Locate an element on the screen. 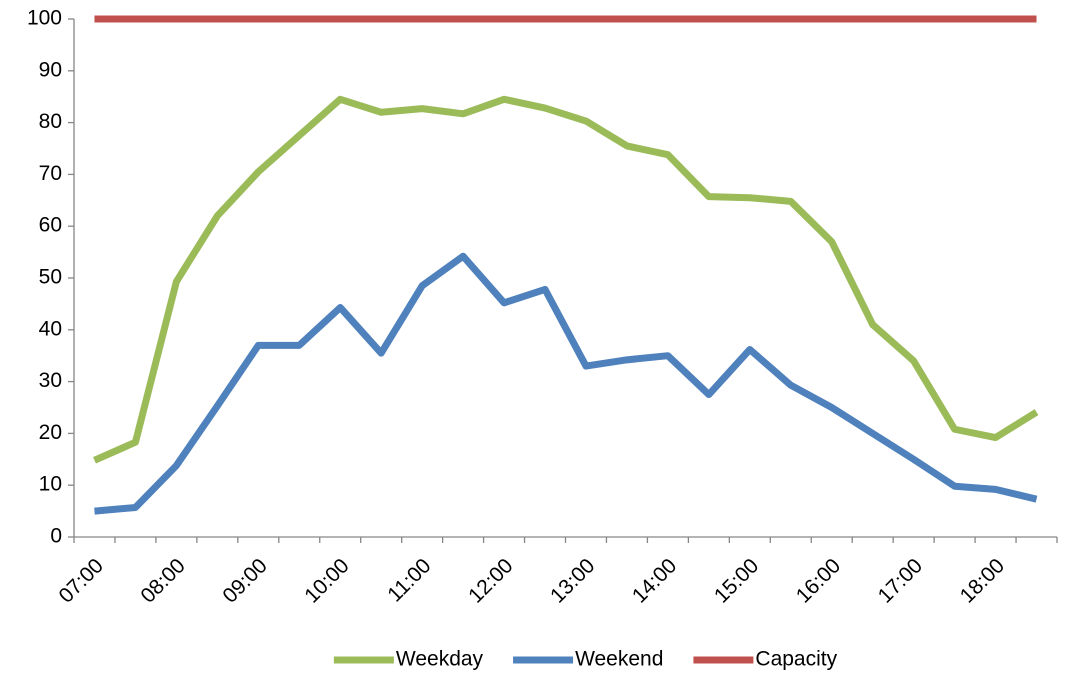 The height and width of the screenshot is (675, 1069). y-tick-label: 80 is located at coordinates (50, 121).